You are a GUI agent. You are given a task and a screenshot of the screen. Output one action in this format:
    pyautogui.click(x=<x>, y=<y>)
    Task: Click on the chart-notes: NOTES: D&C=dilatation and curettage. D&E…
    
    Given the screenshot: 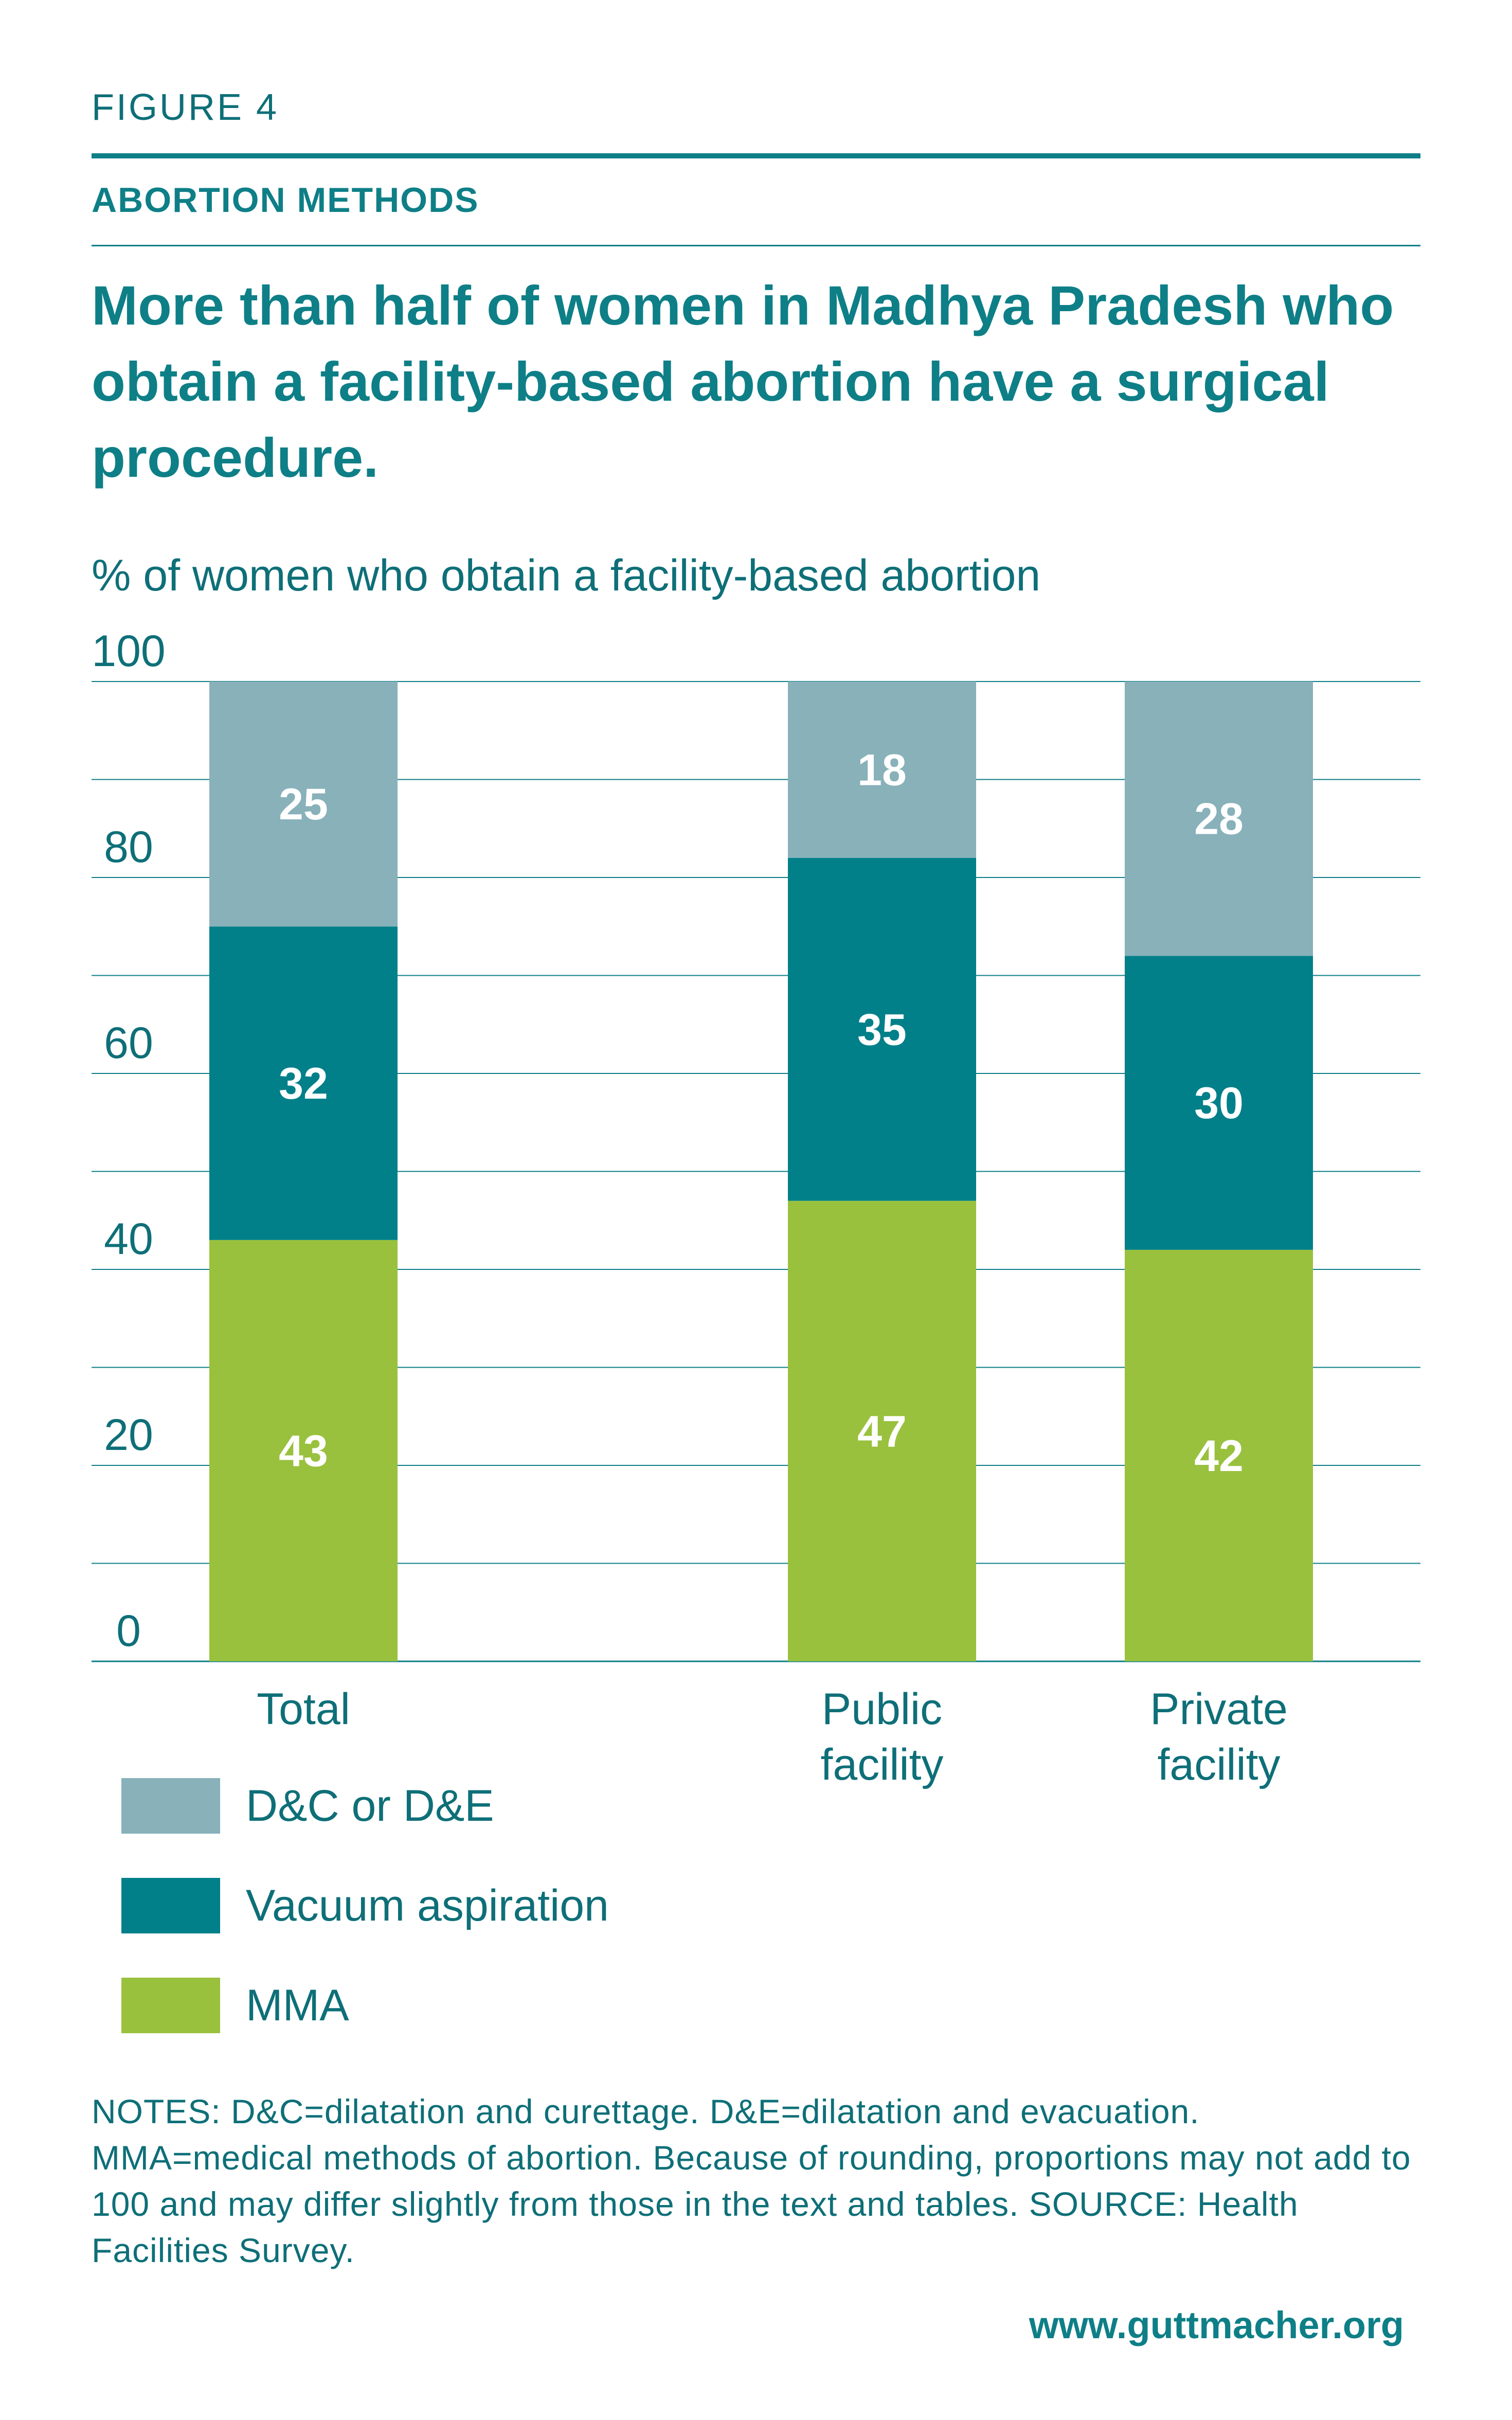 What is the action you would take?
    pyautogui.click(x=751, y=2180)
    